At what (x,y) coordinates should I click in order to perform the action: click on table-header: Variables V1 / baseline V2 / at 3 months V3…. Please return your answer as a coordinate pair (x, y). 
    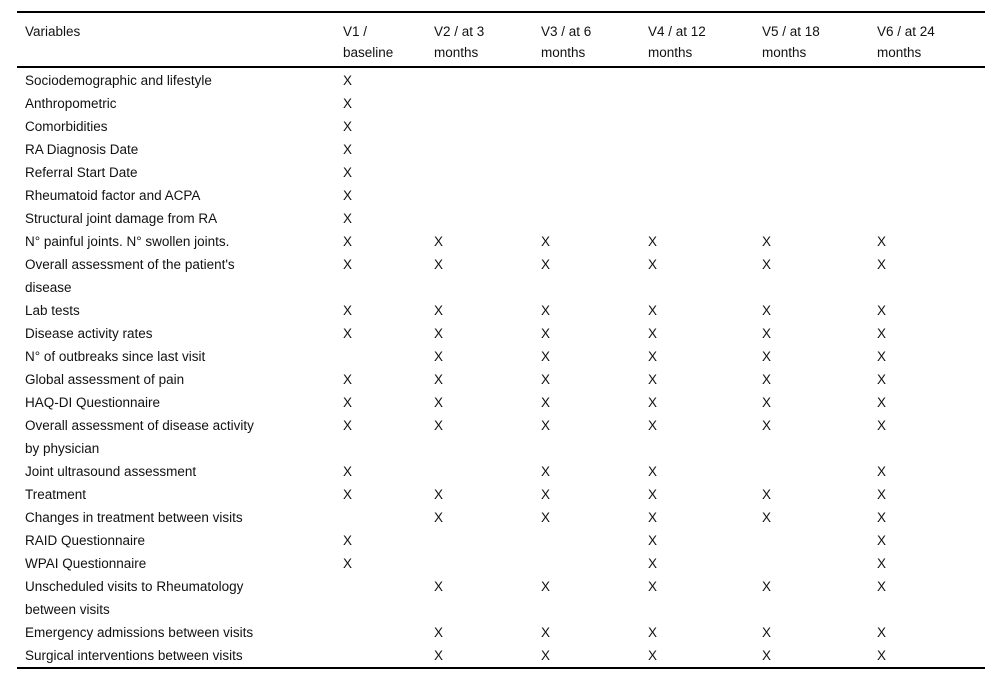
    Looking at the image, I should click on (501, 40).